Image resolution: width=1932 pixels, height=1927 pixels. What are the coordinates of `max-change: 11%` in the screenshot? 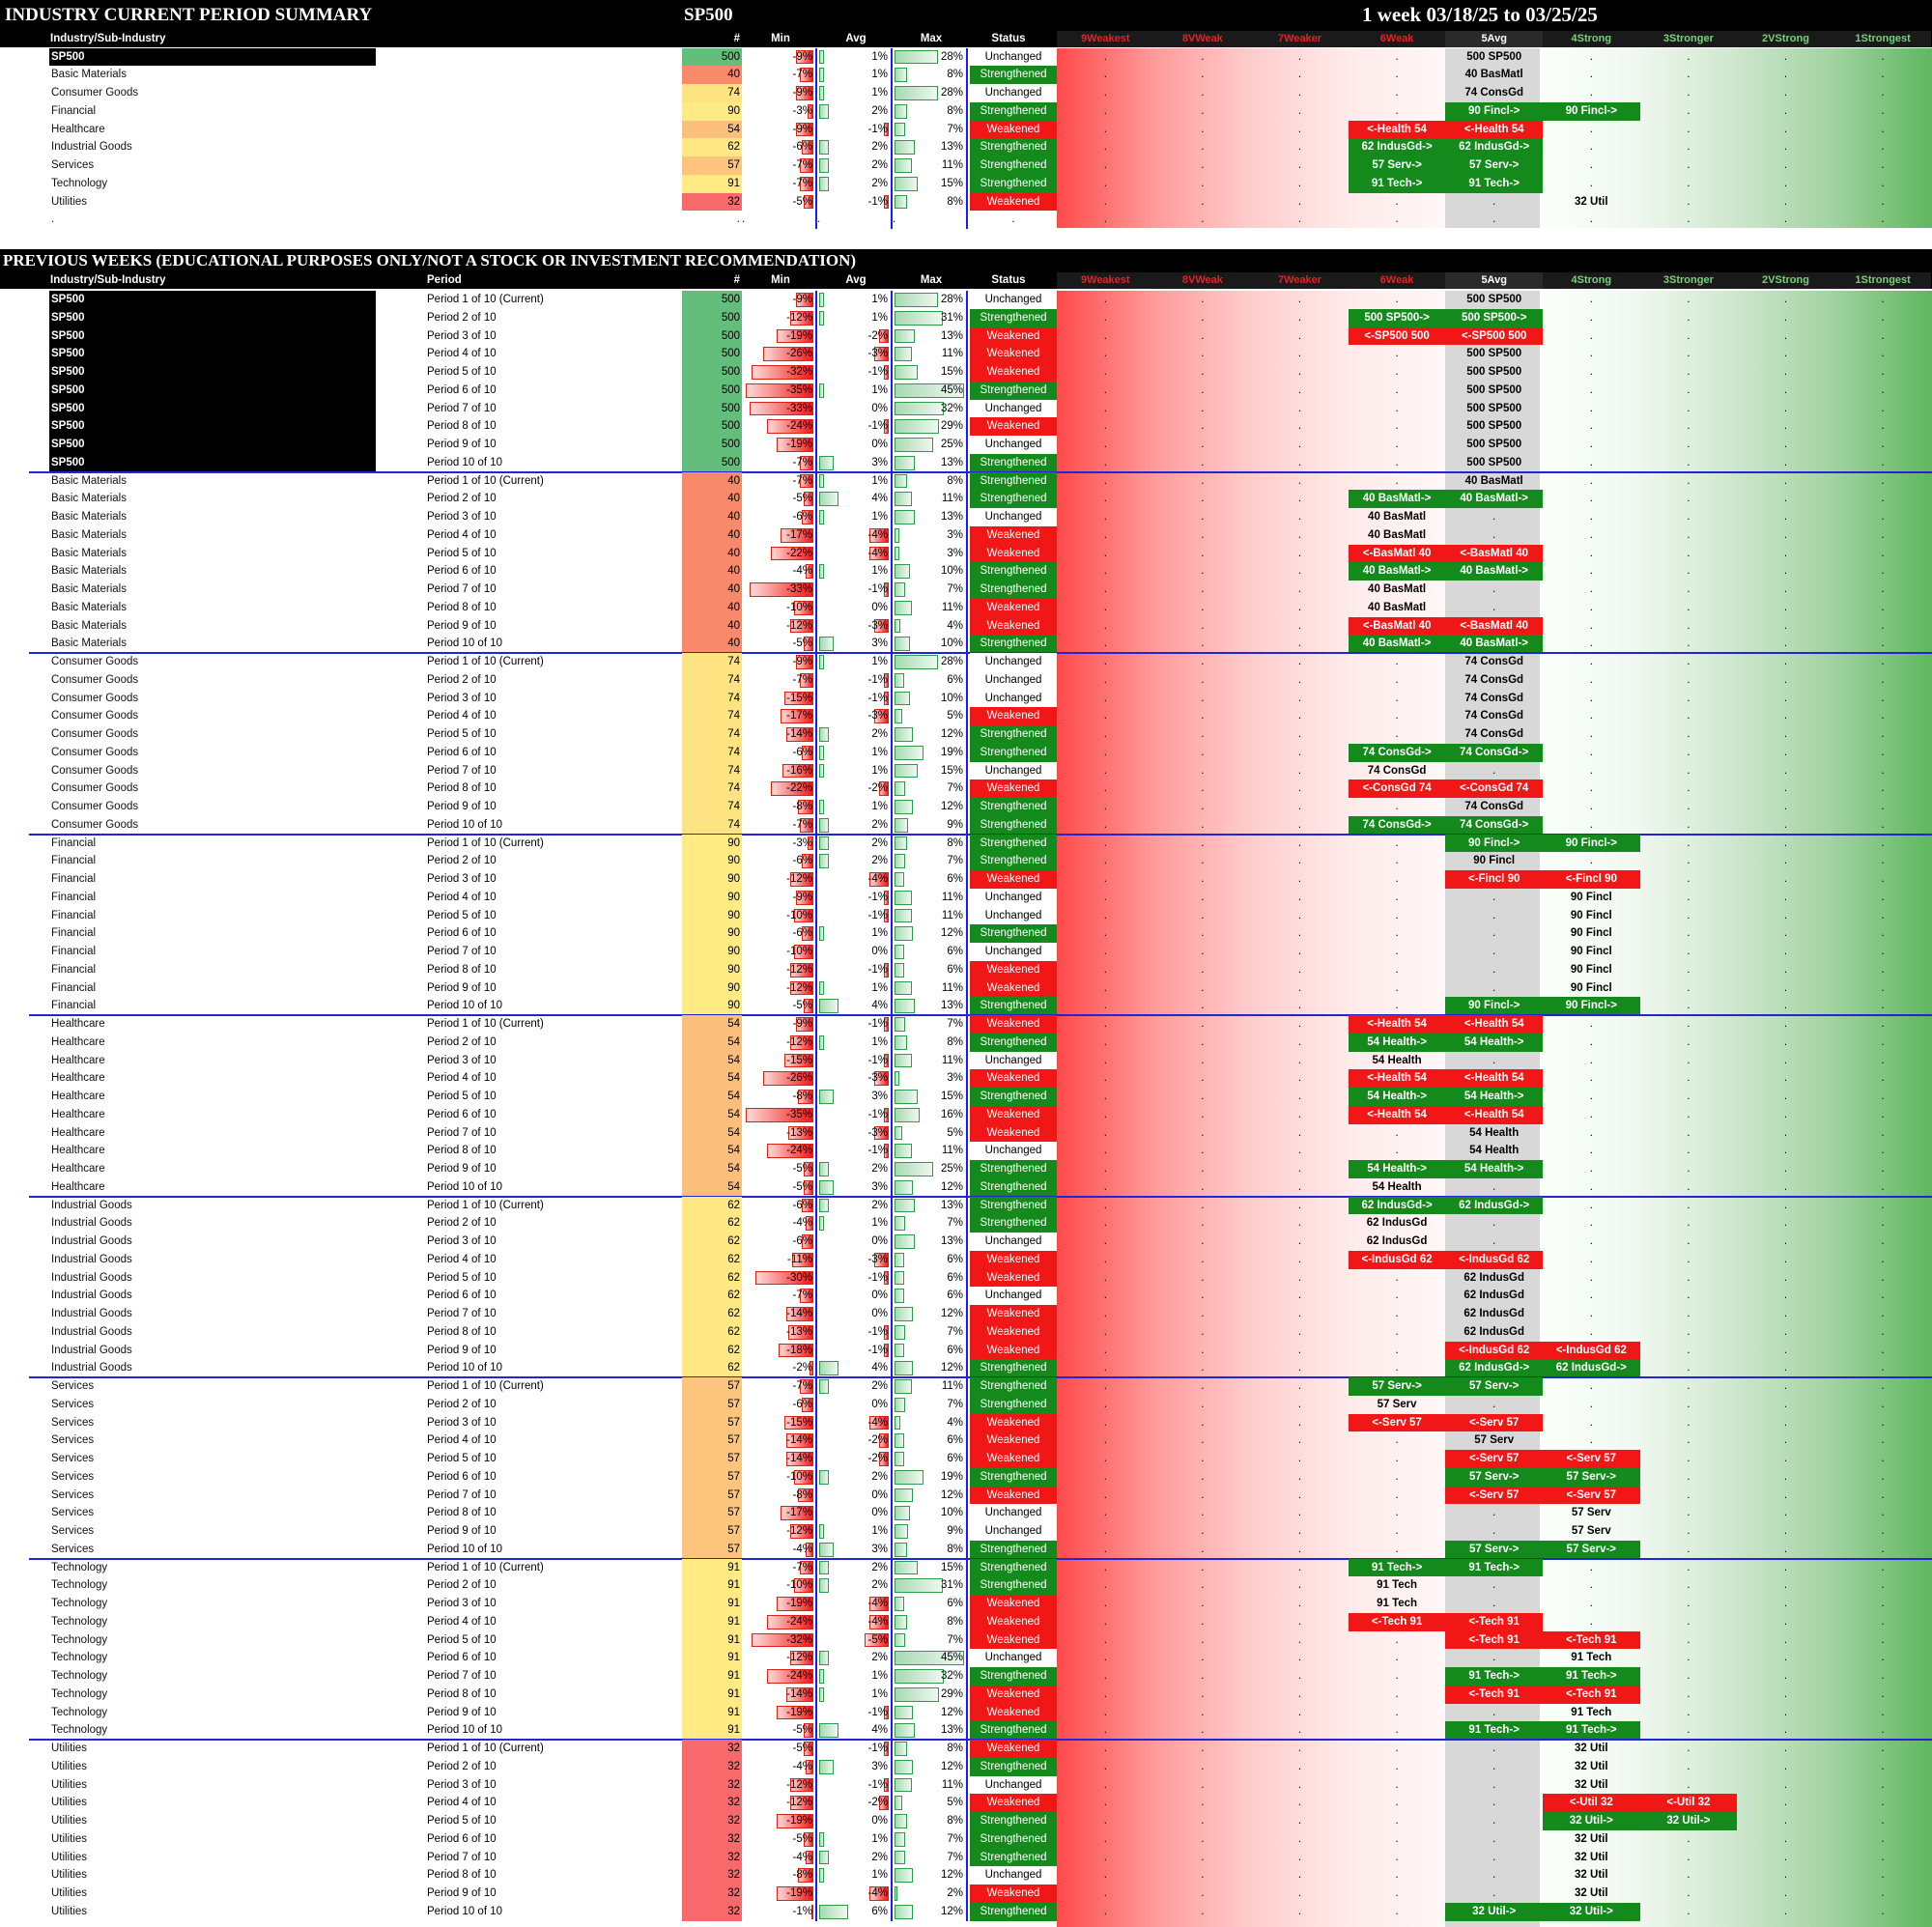 It's located at (930, 897).